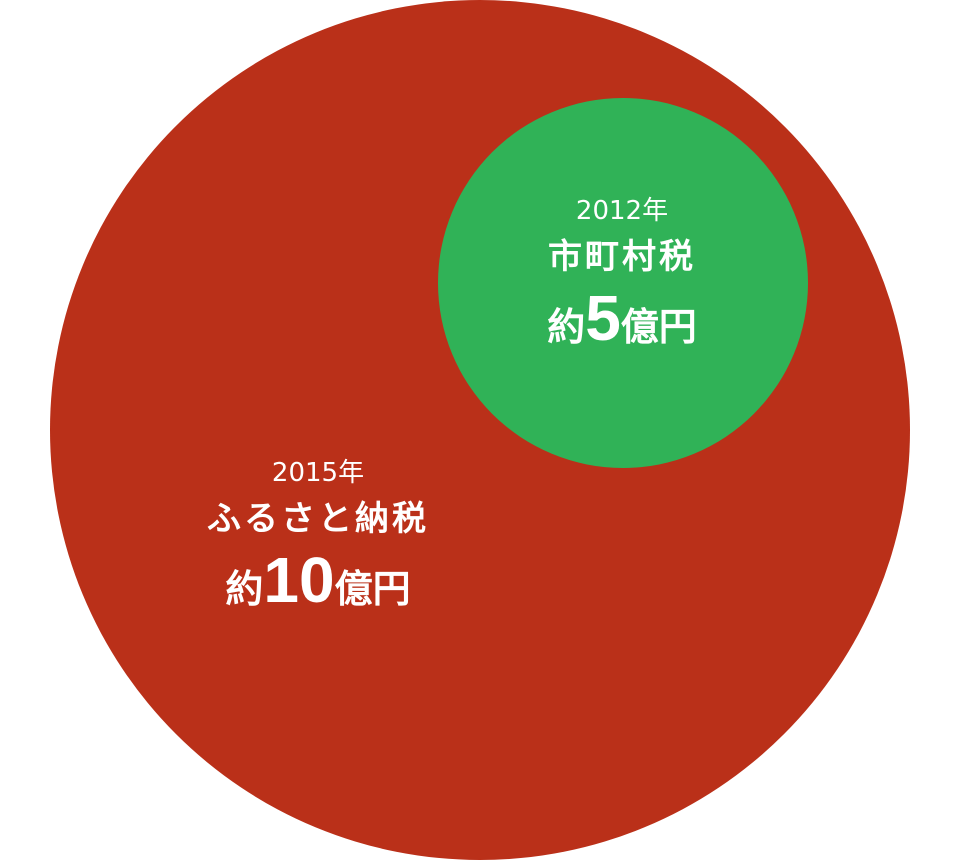 The width and height of the screenshot is (960, 860). I want to click on name: 市町村税, so click(622, 257).